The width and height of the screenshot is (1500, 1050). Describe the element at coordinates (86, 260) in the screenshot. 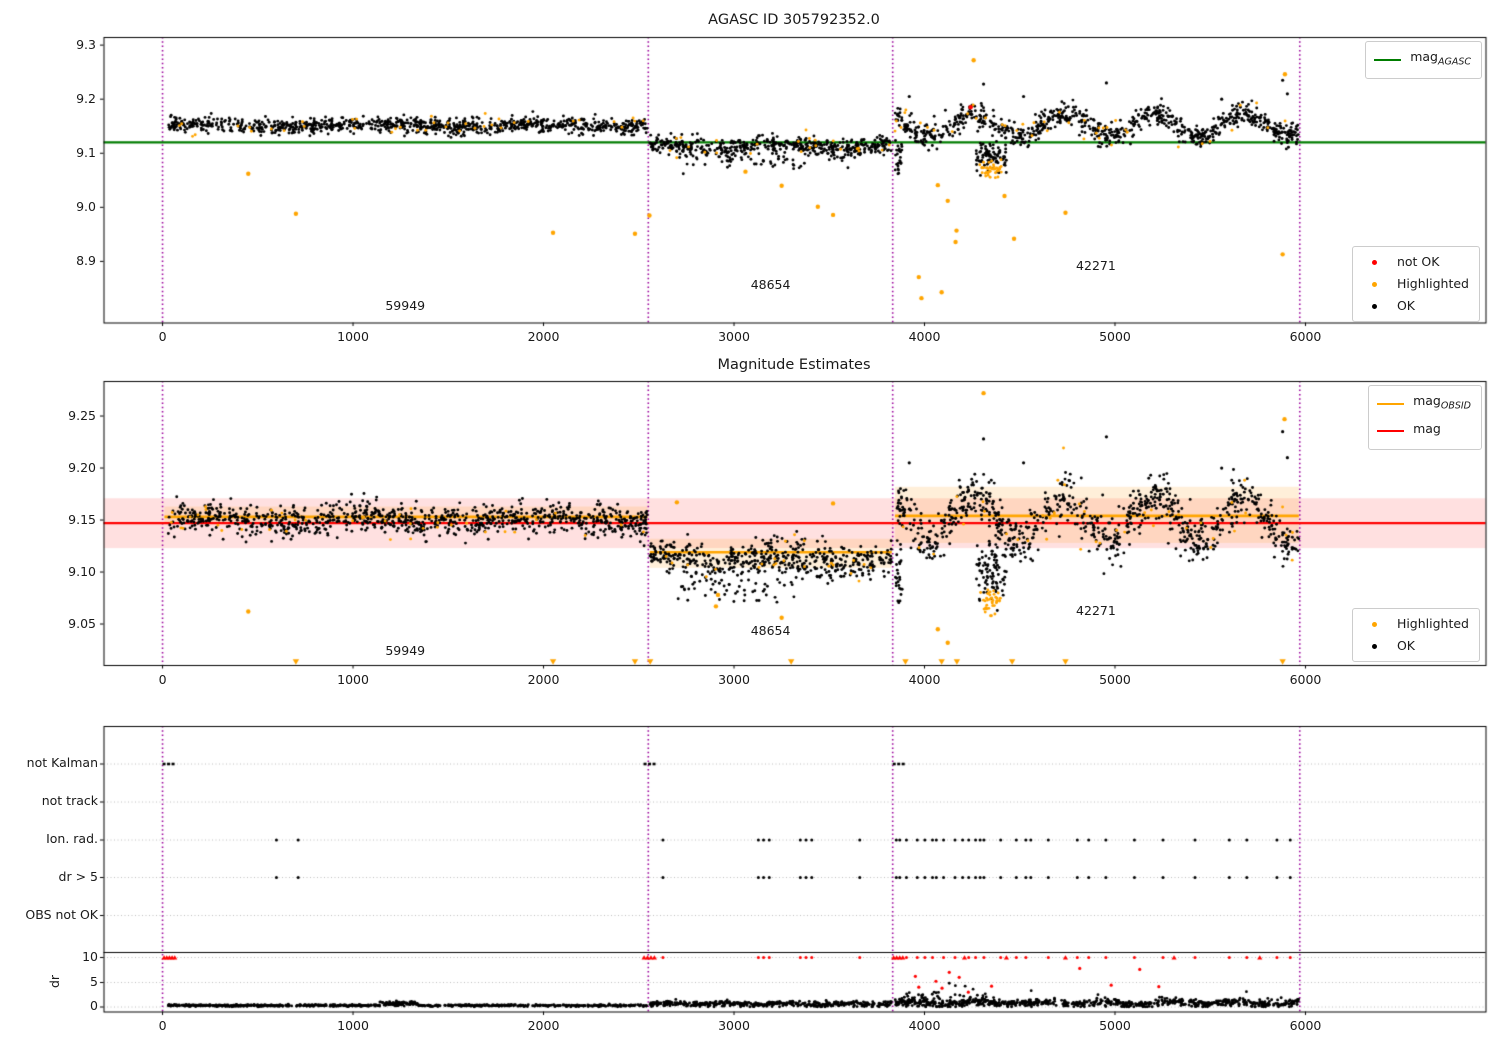

I see `y-tick-label: 8.9` at that location.